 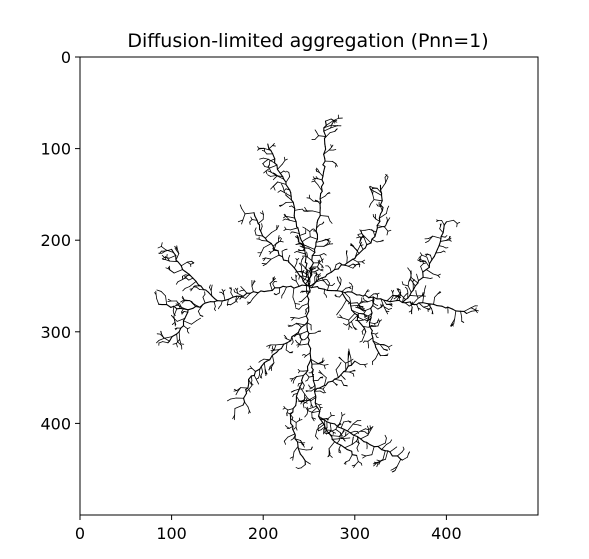 I want to click on cluster-branch-south-east, so click(x=391, y=454).